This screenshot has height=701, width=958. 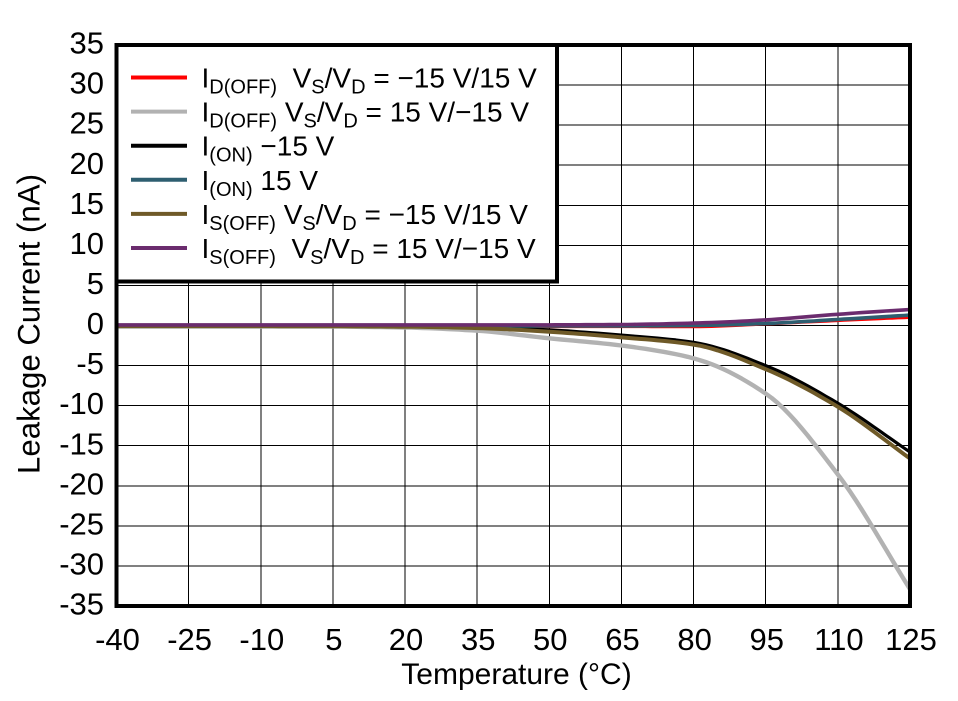 What do you see at coordinates (260, 183) in the screenshot?
I see `svg-text: I(ON) 15 V` at bounding box center [260, 183].